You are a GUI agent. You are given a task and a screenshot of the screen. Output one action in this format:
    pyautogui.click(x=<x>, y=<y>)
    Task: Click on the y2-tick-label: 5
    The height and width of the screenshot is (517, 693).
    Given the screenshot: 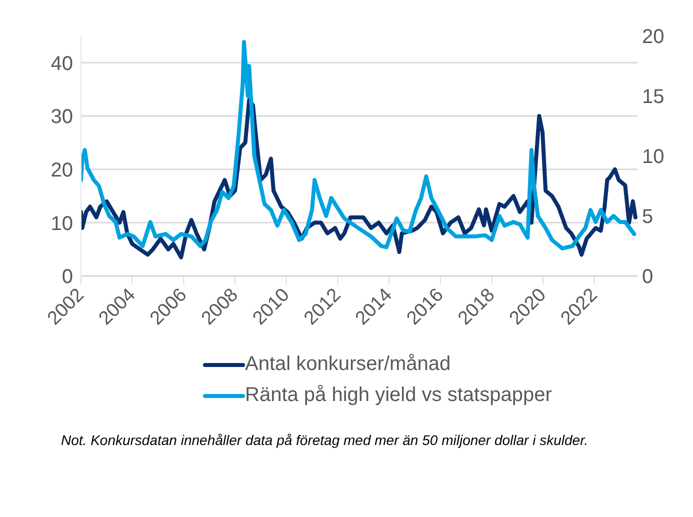 What is the action you would take?
    pyautogui.click(x=648, y=217)
    